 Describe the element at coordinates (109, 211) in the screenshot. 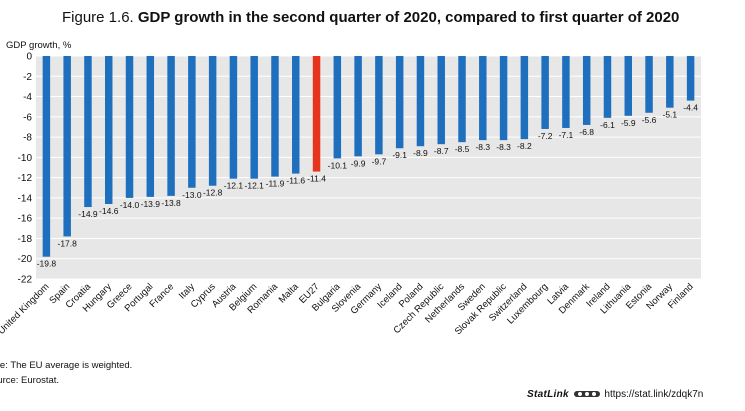

I see `data-label: -14.6` at that location.